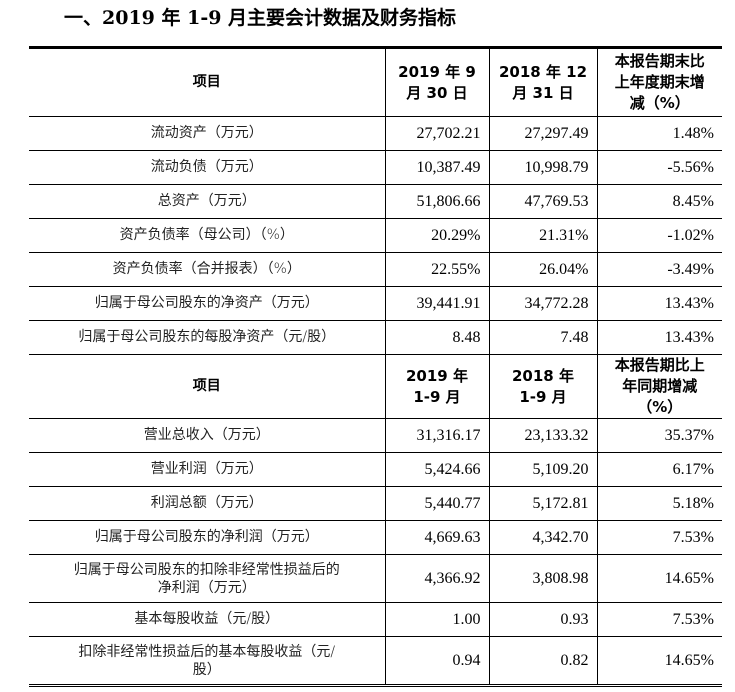 This screenshot has height=692, width=735. I want to click on row-item: 扣除非经常性损益后的基本每股收益（元/股）, so click(207, 661).